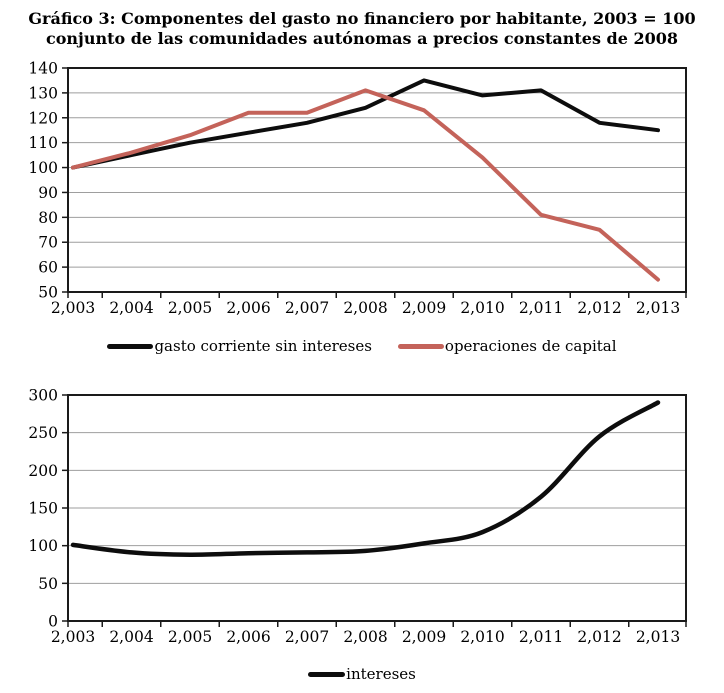 Image resolution: width=724 pixels, height=693 pixels. What do you see at coordinates (365, 124) in the screenshot?
I see `series-line-gasto-corriente-sin-intereses` at bounding box center [365, 124].